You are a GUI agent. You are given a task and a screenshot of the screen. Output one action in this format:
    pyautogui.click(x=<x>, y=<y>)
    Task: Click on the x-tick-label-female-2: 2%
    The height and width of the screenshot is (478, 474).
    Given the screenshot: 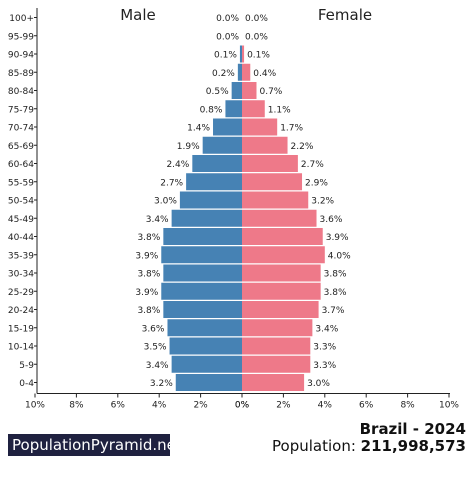 What is the action you would take?
    pyautogui.click(x=283, y=406)
    